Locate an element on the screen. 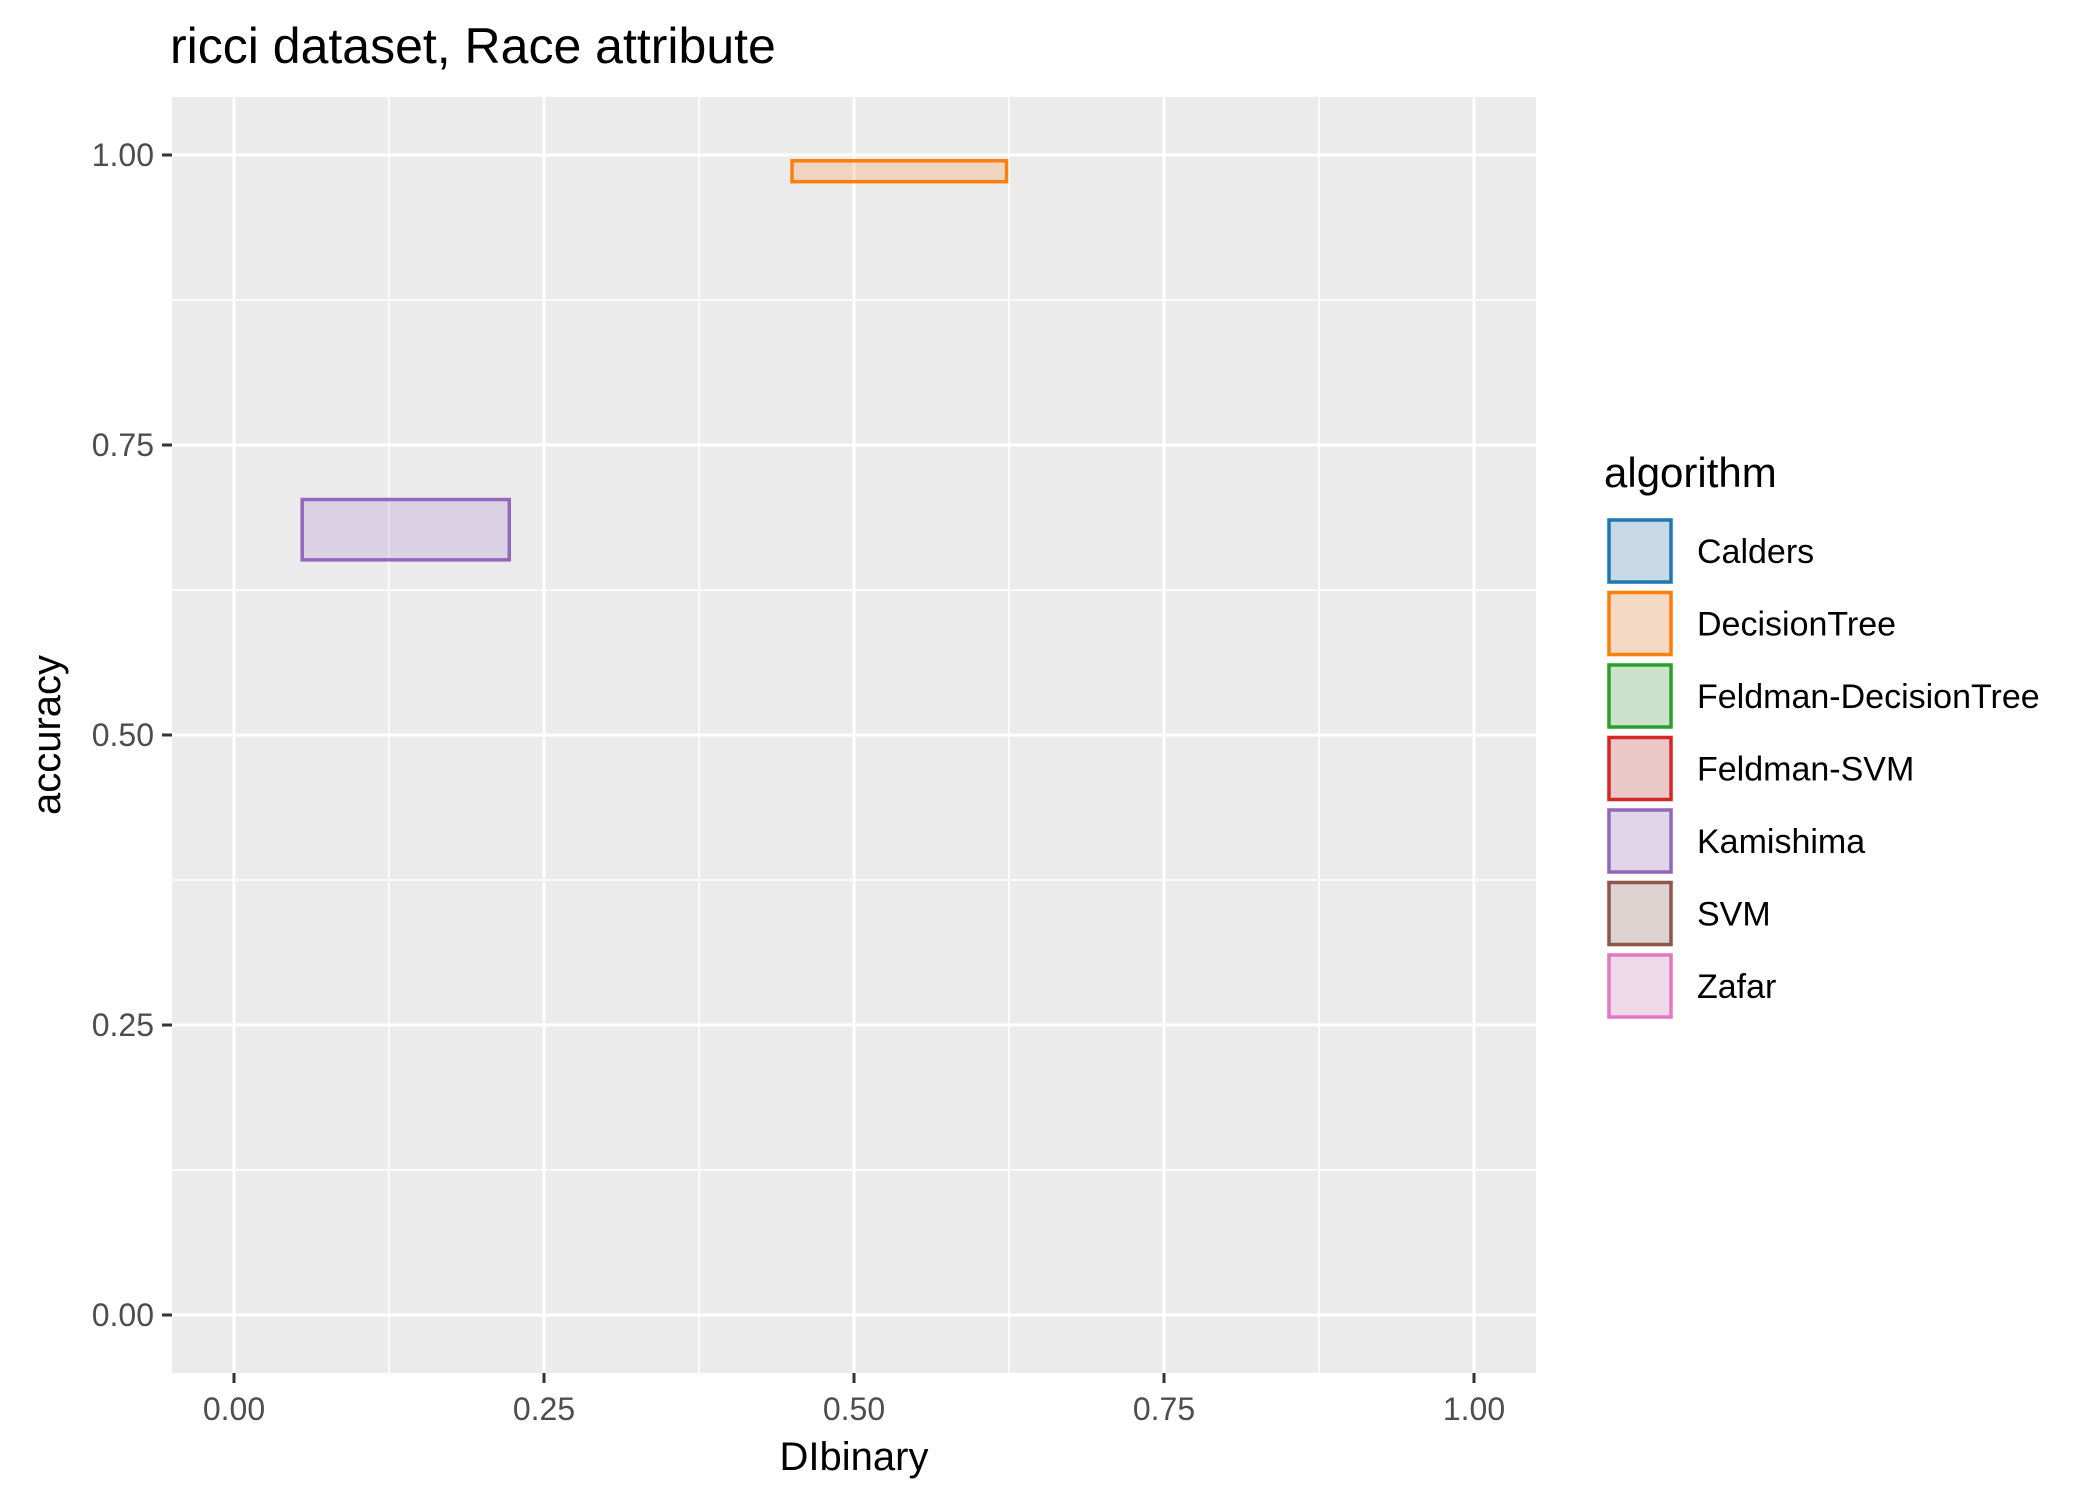  legend-key-kamishima is located at coordinates (1640, 841).